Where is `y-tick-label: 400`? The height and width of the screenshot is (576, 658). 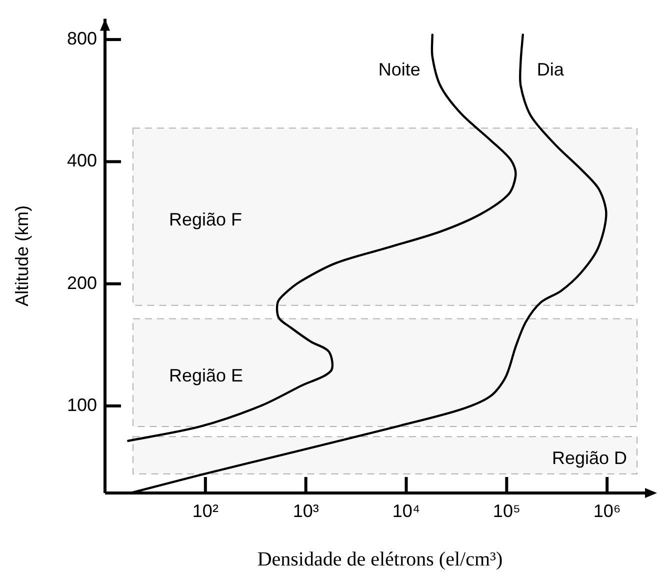 y-tick-label: 400 is located at coordinates (81, 160).